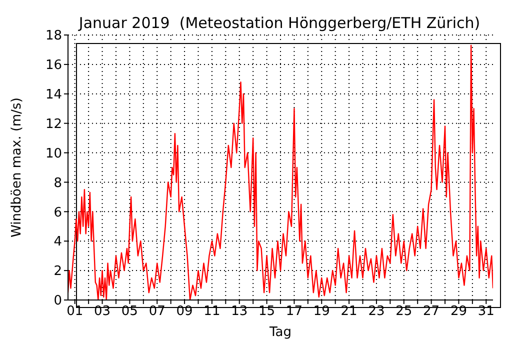 Image resolution: width=530 pixels, height=350 pixels. What do you see at coordinates (53, 36) in the screenshot?
I see `y-tick-label: 18` at bounding box center [53, 36].